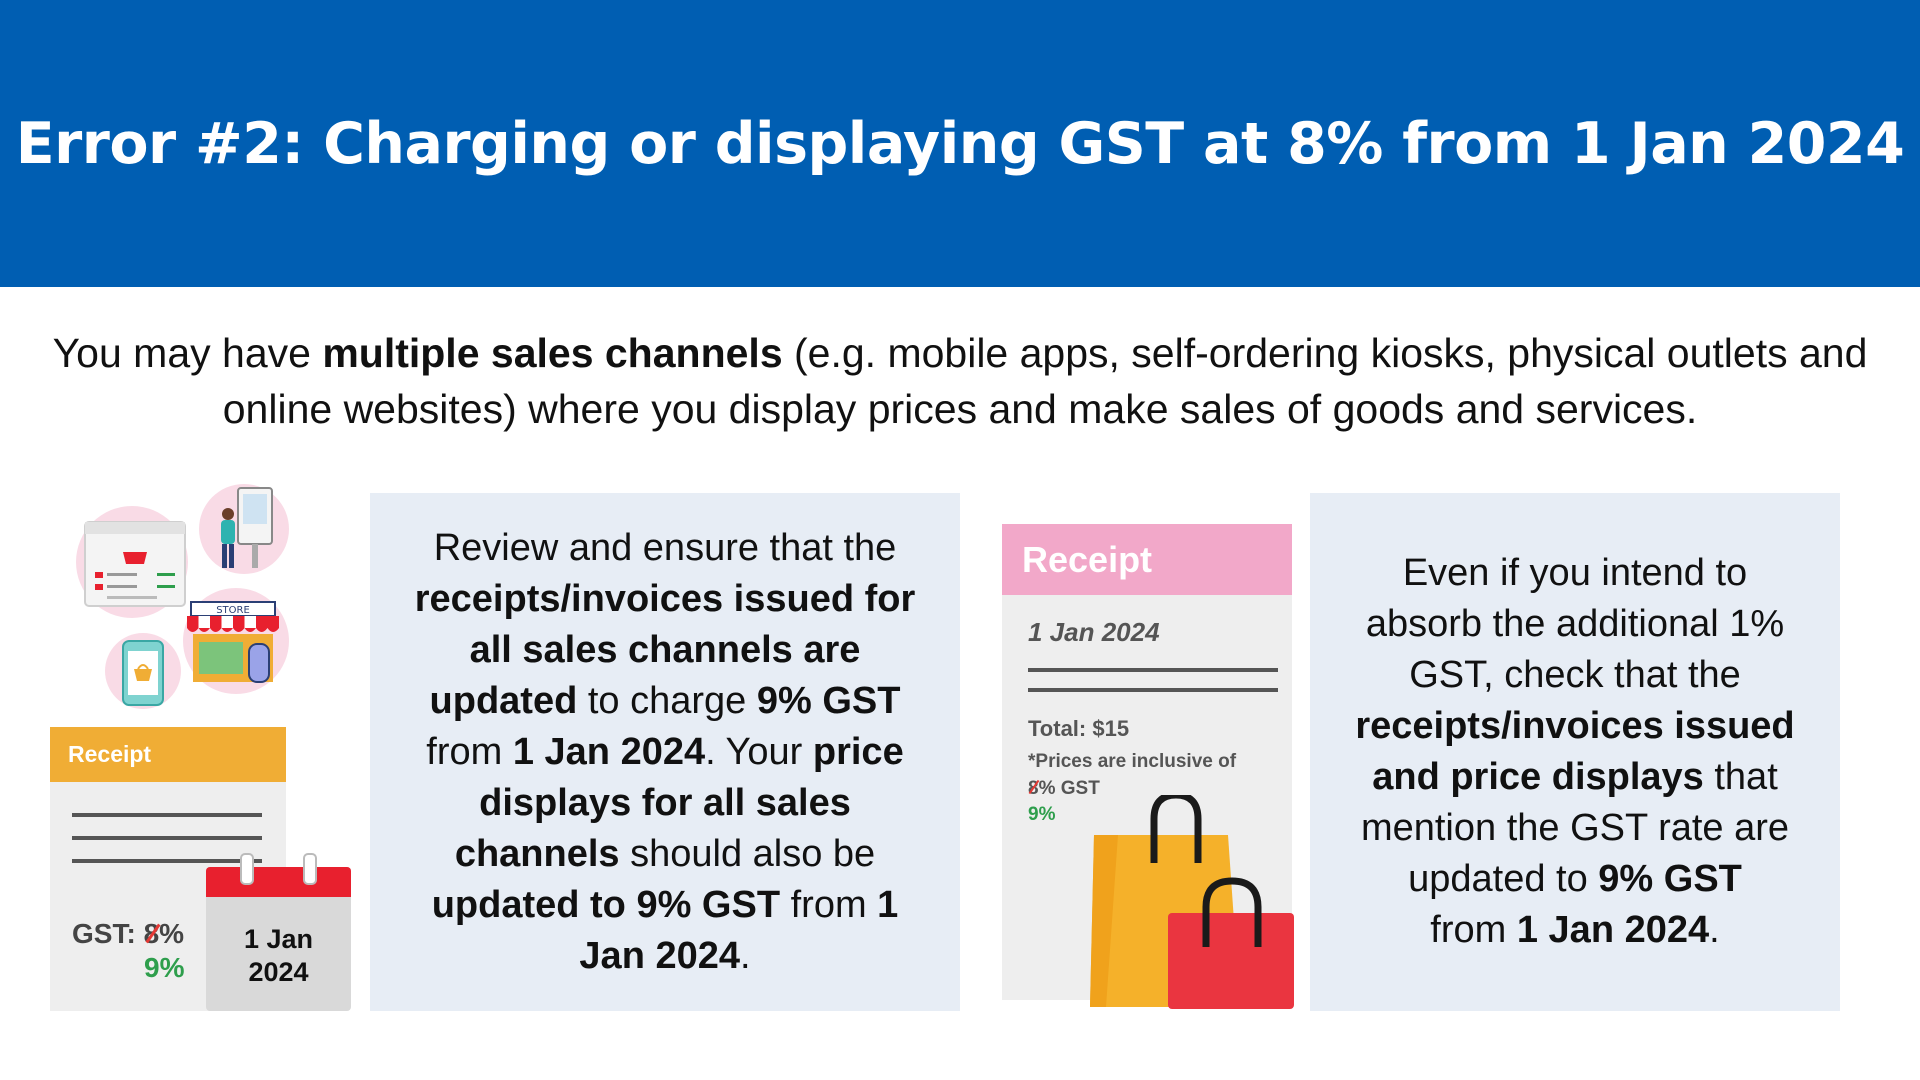 This screenshot has width=1920, height=1080. Describe the element at coordinates (168, 754) in the screenshot. I see `receipt-left-title: Receipt` at that location.